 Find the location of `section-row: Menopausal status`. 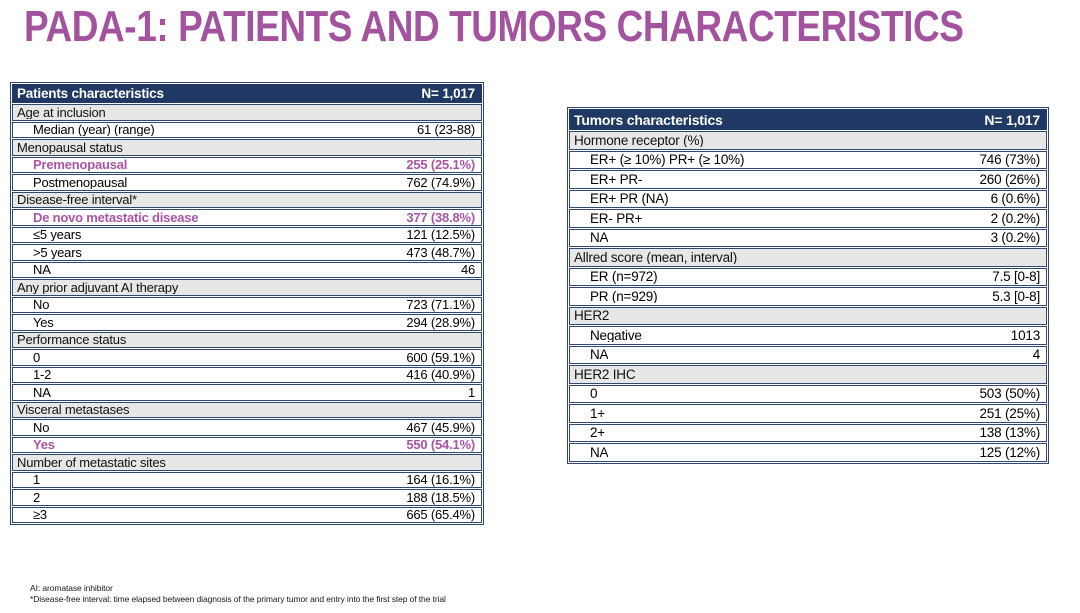

section-row: Menopausal status is located at coordinates (247, 147).